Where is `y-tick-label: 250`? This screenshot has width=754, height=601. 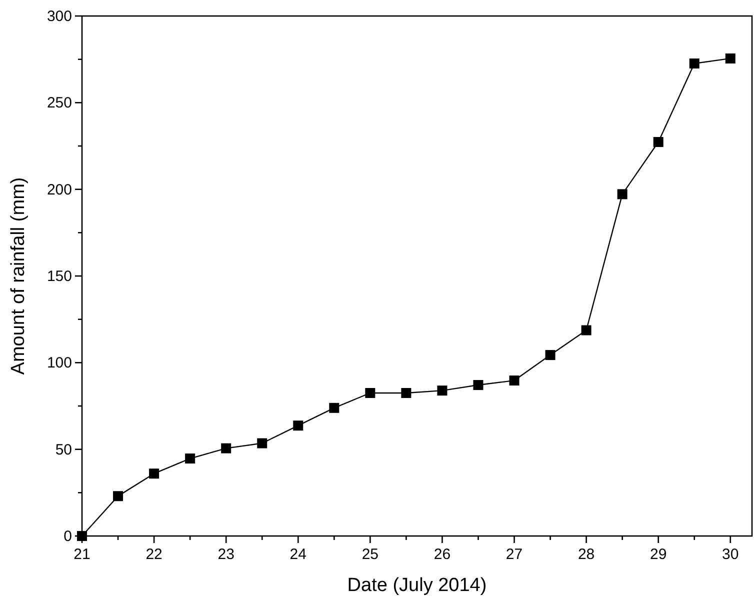
y-tick-label: 250 is located at coordinates (59, 103).